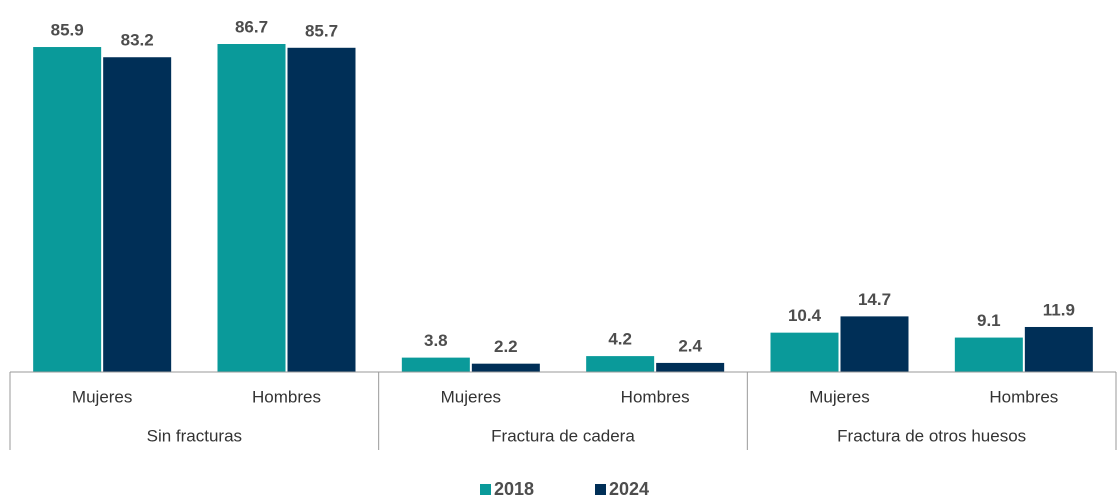 Image resolution: width=1117 pixels, height=503 pixels. Describe the element at coordinates (563, 435) in the screenshot. I see `group-label: Fractura de cadera` at that location.